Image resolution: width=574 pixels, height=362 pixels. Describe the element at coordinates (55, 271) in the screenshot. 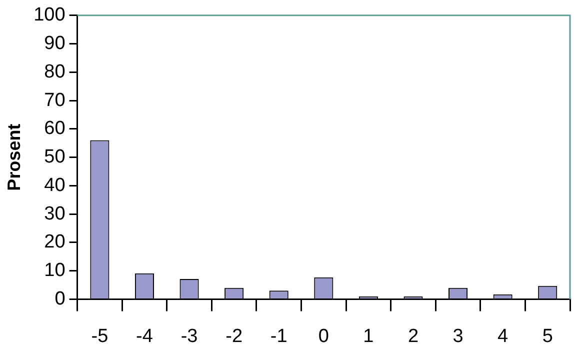

I see `y-tick-label: 10` at that location.